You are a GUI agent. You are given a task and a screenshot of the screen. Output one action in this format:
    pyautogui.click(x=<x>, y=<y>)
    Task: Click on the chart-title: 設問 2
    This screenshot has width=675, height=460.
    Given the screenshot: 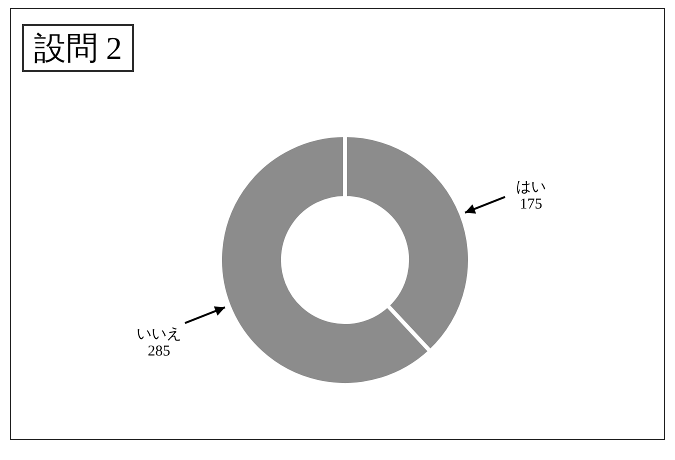 What is the action you would take?
    pyautogui.click(x=78, y=48)
    